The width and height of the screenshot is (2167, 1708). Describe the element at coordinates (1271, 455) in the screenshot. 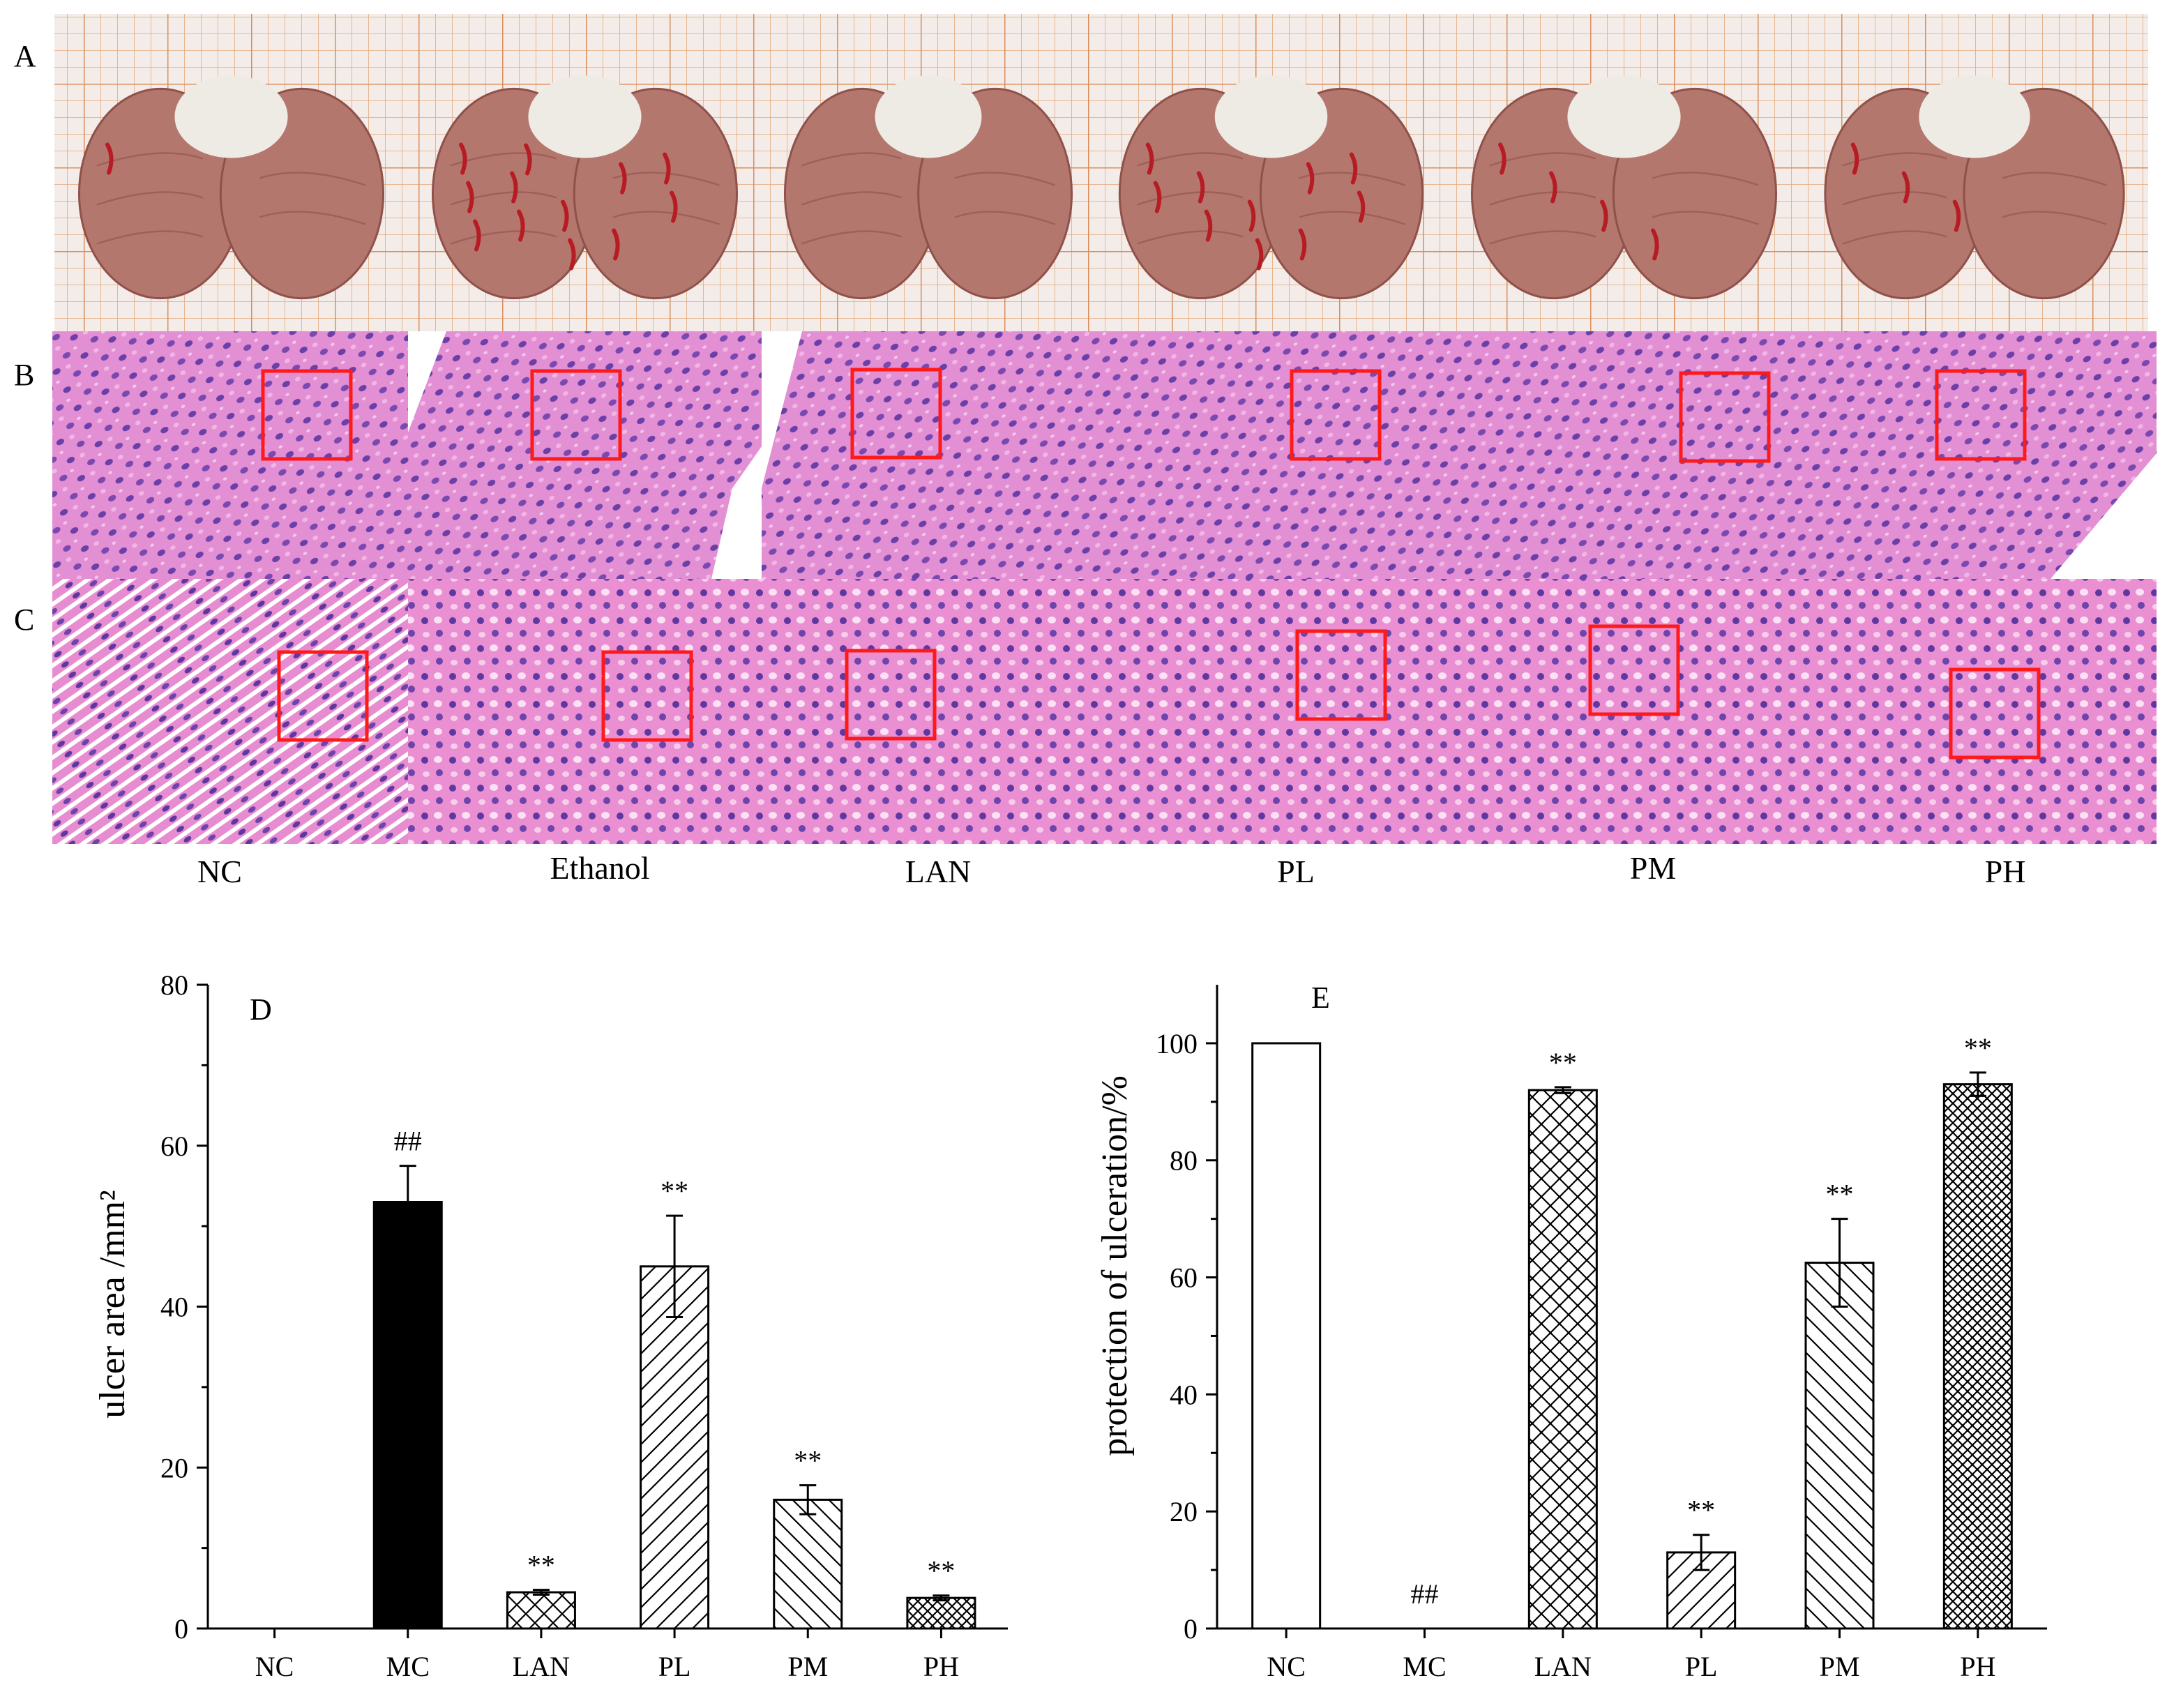

I see `histology-low-pl` at that location.